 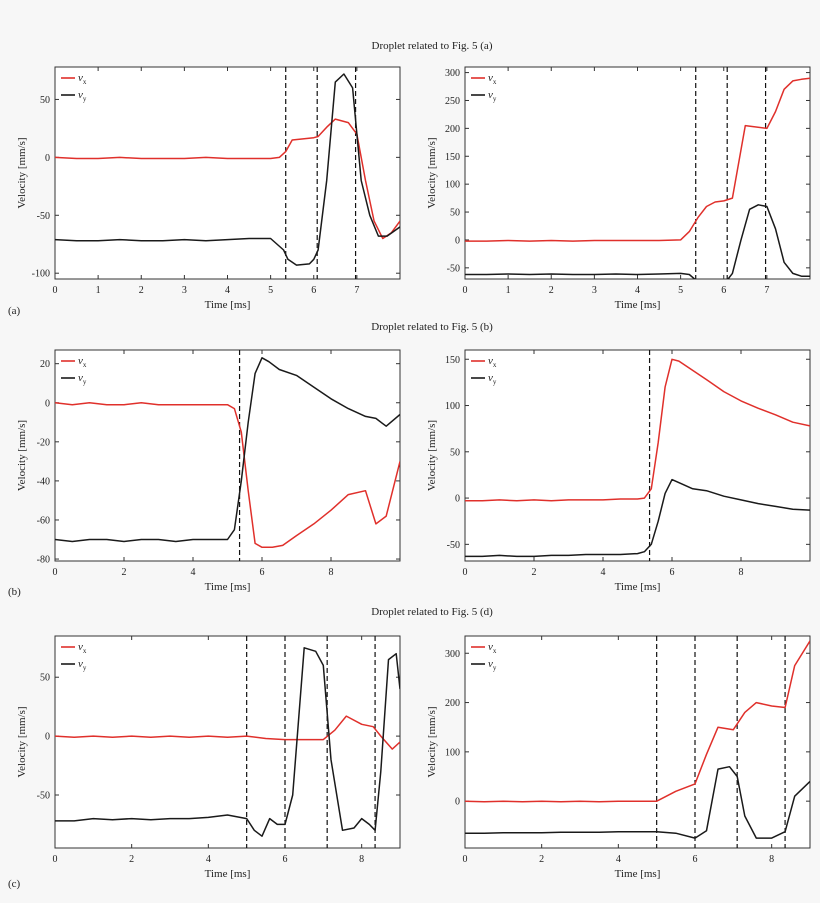 What do you see at coordinates (432, 612) in the screenshot?
I see `row-heading-3: Droplet related to Fig. 5 (d)` at bounding box center [432, 612].